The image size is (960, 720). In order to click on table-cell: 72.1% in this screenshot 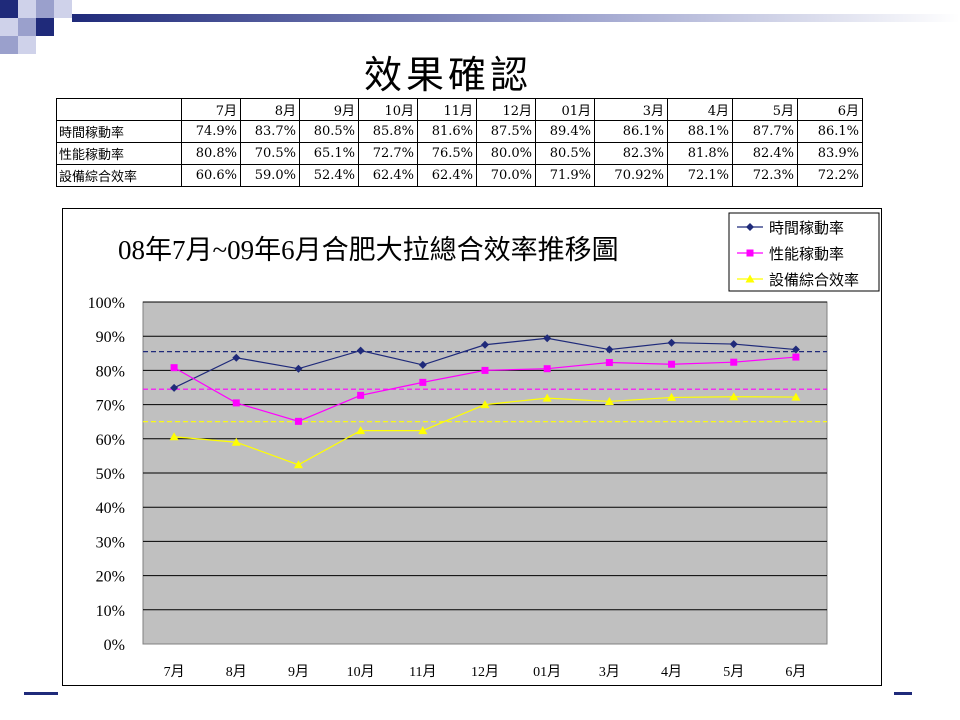, I will do `click(700, 175)`.